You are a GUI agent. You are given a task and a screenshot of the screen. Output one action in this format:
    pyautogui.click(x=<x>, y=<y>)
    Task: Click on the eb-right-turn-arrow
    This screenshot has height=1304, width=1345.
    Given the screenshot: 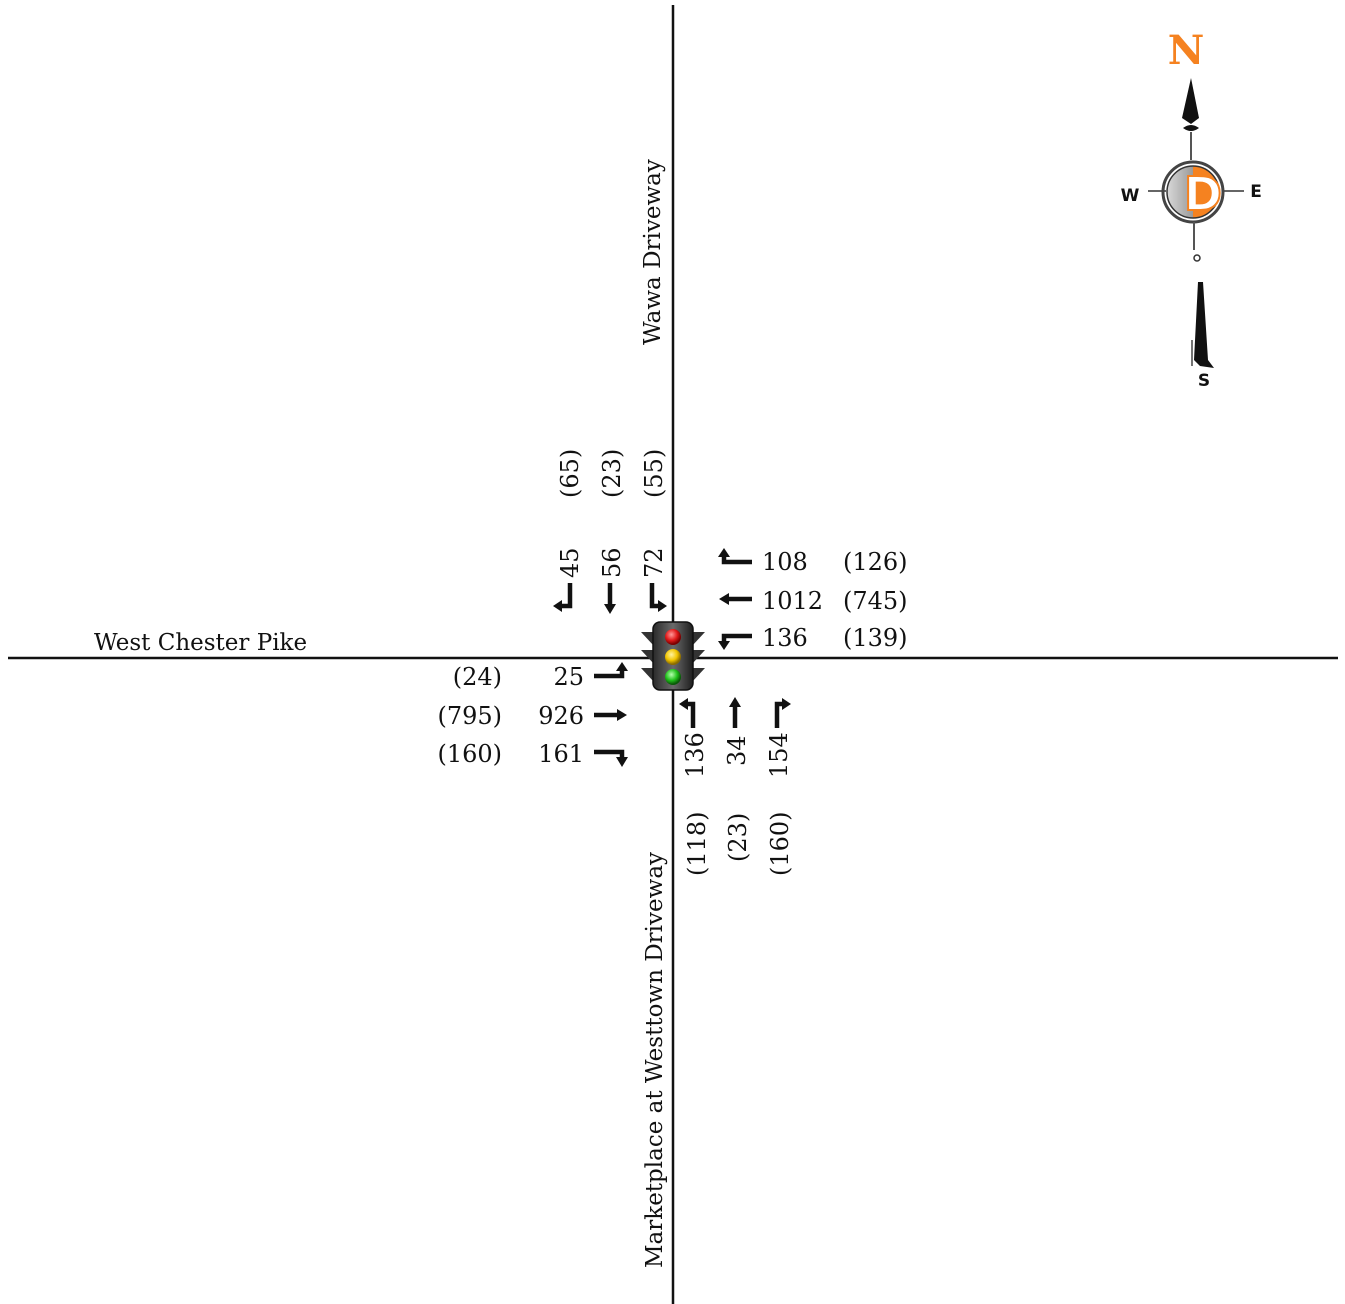 What is the action you would take?
    pyautogui.click(x=611, y=758)
    